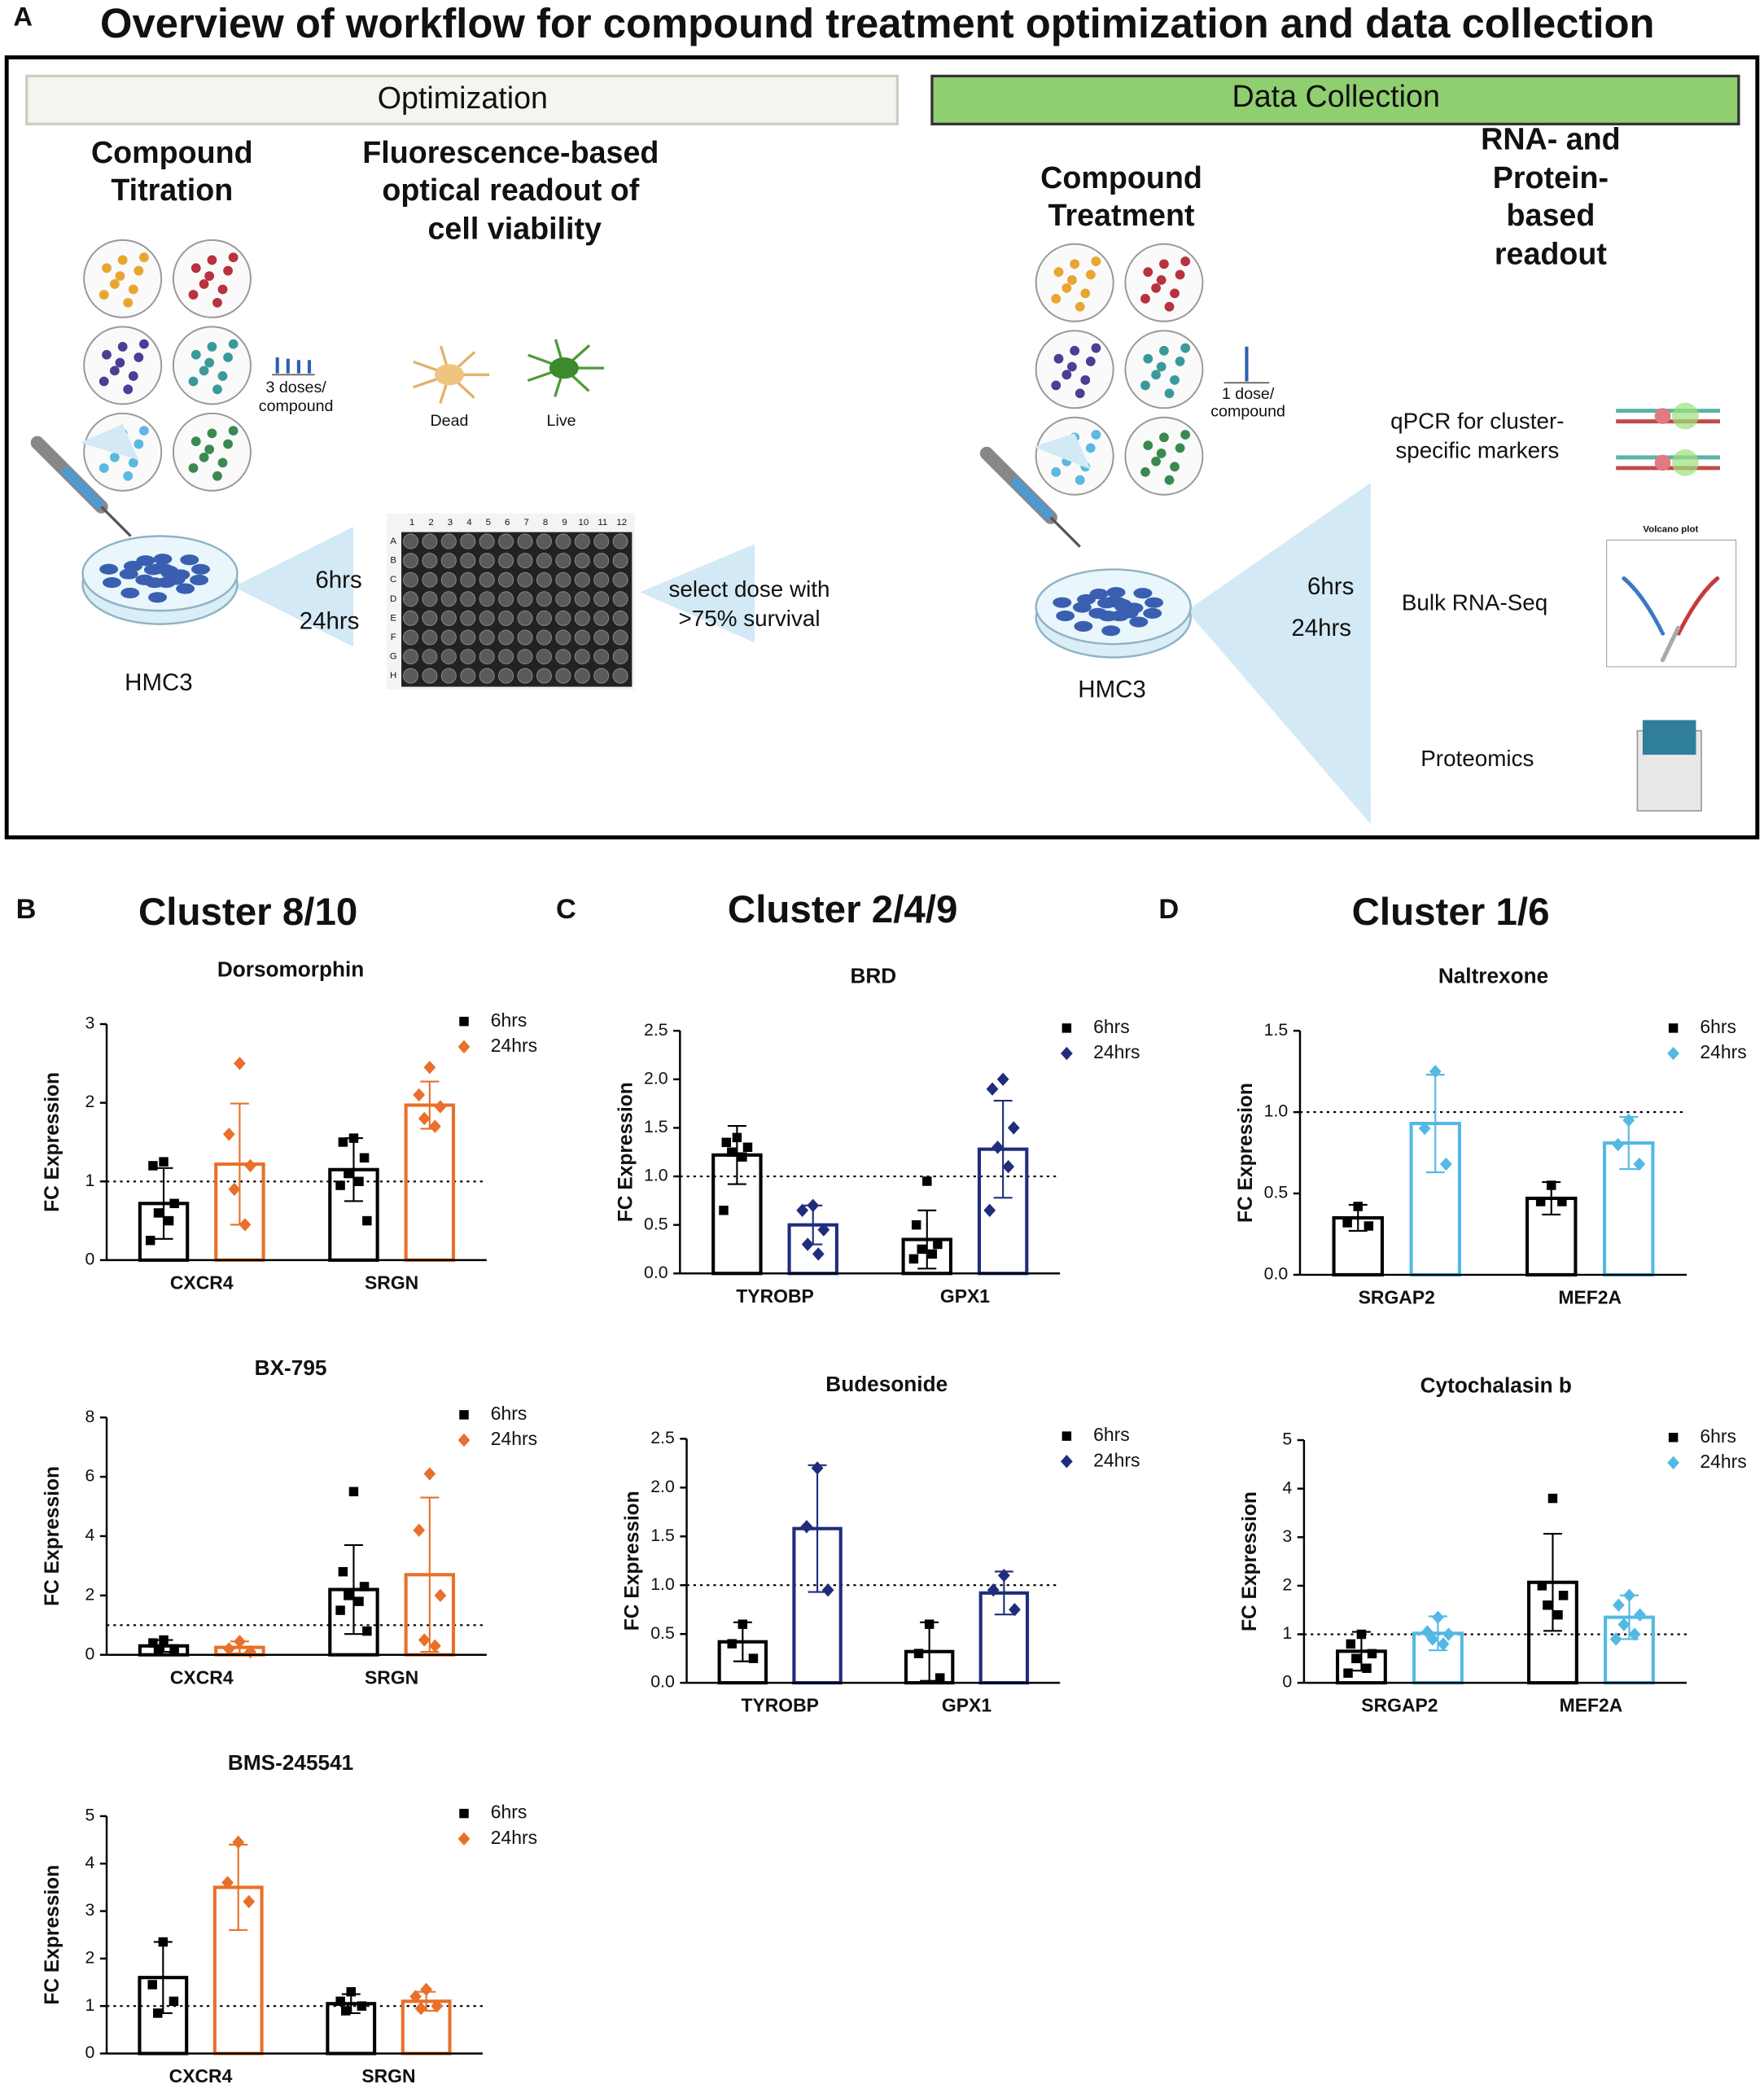  I want to click on plate-column: 2, so click(430, 523).